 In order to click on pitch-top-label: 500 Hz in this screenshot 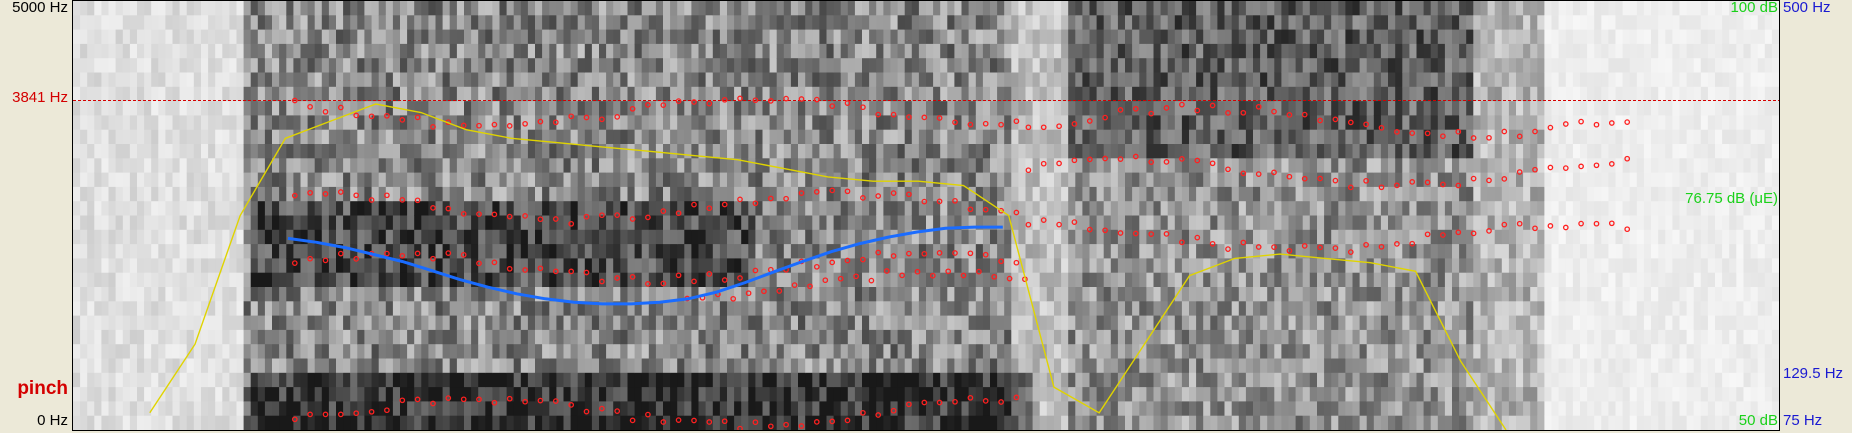, I will do `click(1807, 7)`.